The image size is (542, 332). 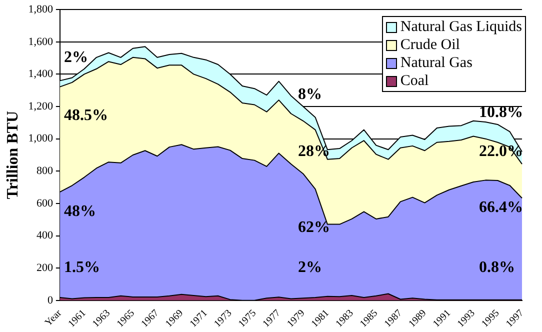 I want to click on legend-label: Natural Gas, so click(x=436, y=63).